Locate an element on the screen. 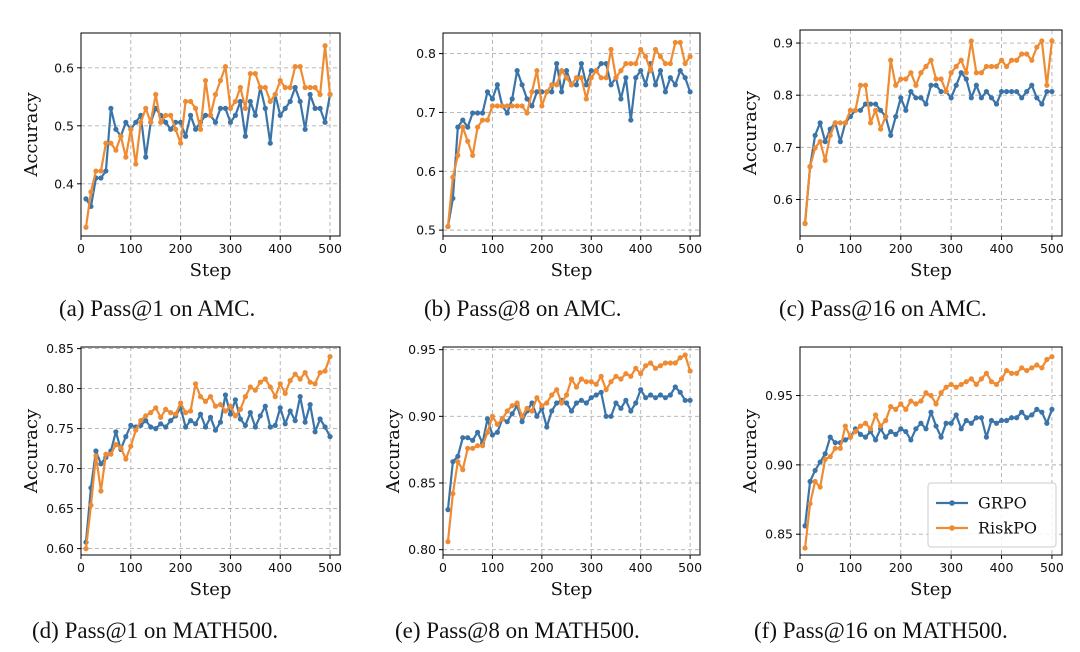 Image resolution: width=1080 pixels, height=652 pixels. y-tick-label: 0.5 is located at coordinates (426, 230).